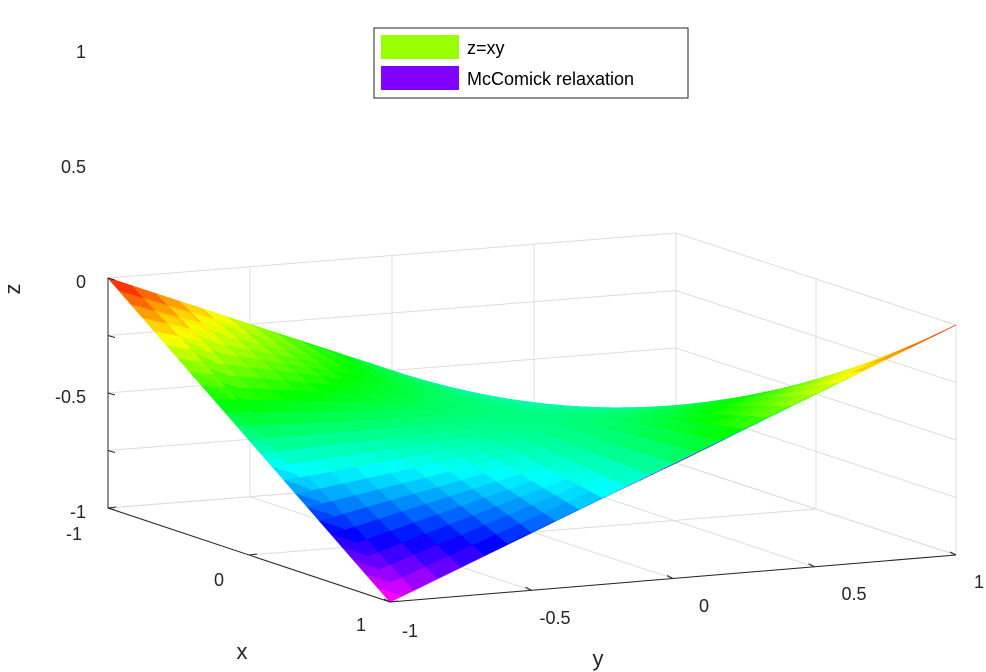 Image resolution: width=986 pixels, height=672 pixels. What do you see at coordinates (242, 651) in the screenshot?
I see `x-axis-label: x` at bounding box center [242, 651].